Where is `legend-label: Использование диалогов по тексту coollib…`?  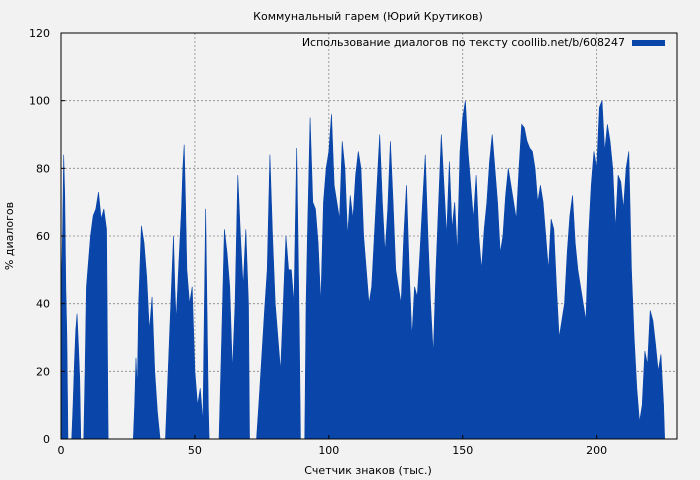
legend-label: Использование диалогов по тексту coollib… is located at coordinates (463, 42).